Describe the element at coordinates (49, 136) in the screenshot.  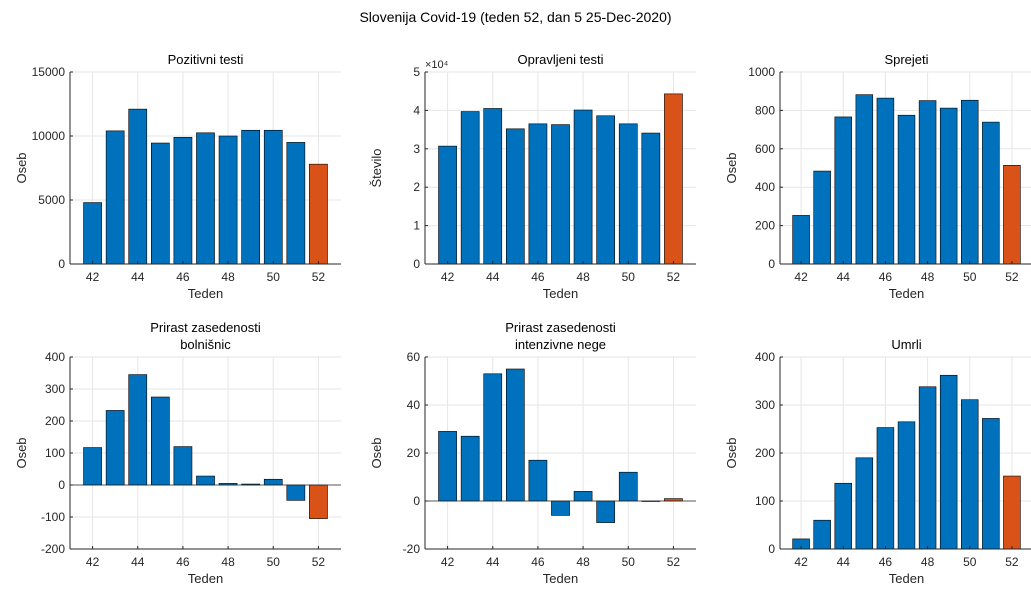
I see `y-tick-label: 10000` at that location.